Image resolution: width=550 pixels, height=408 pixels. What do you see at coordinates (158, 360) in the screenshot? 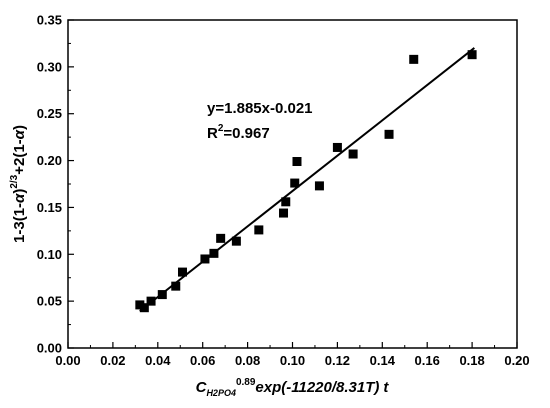
I see `x-tick-label: 0.04` at bounding box center [158, 360].